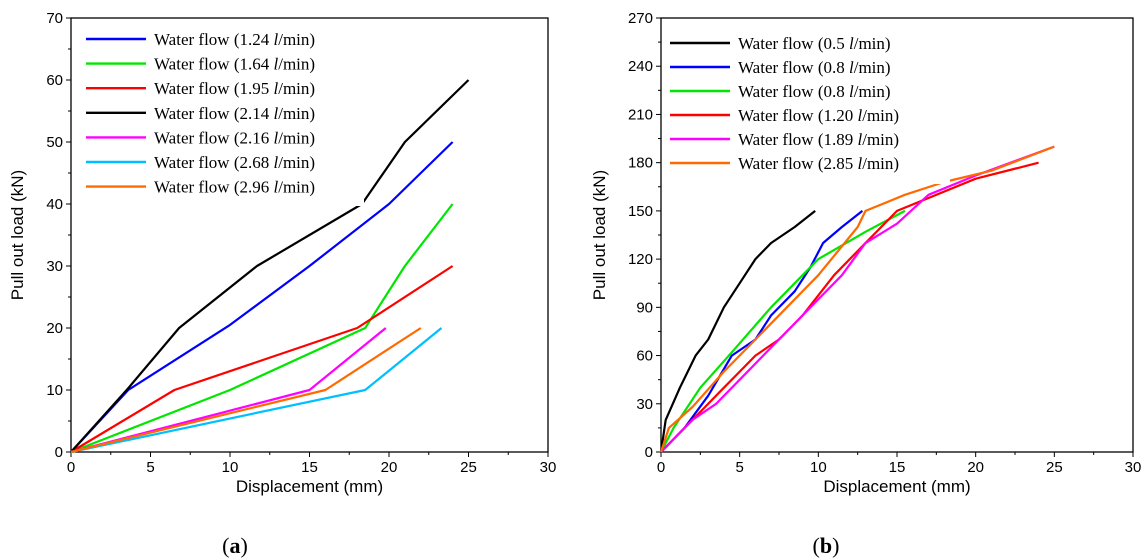 This screenshot has width=1146, height=560. What do you see at coordinates (235, 545) in the screenshot?
I see `caption-a: (a)` at bounding box center [235, 545].